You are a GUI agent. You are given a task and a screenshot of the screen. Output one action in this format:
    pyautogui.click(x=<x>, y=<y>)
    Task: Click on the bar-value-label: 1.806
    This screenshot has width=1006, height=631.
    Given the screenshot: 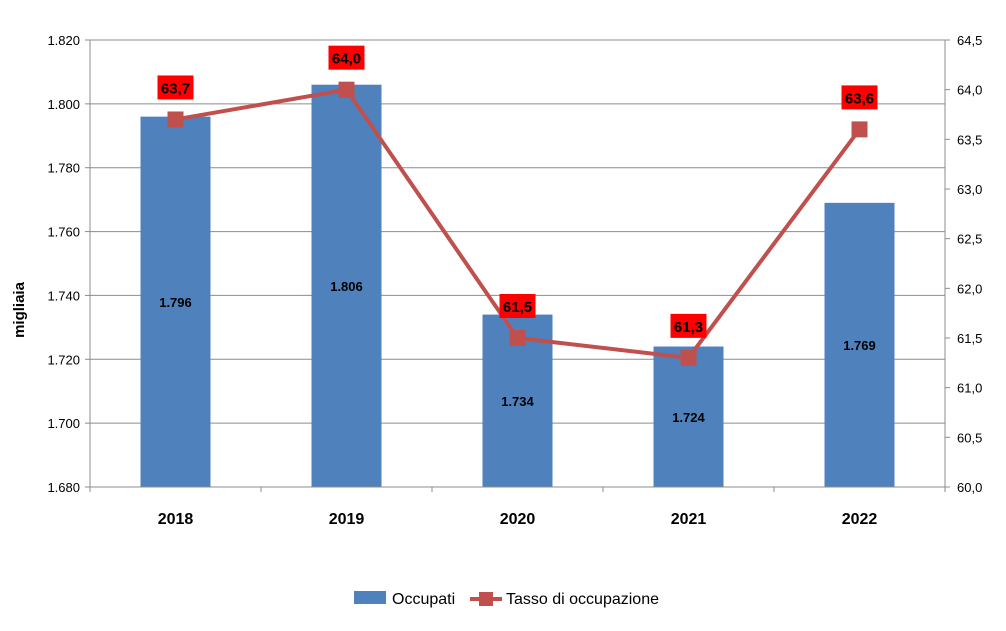 What is the action you would take?
    pyautogui.click(x=346, y=286)
    